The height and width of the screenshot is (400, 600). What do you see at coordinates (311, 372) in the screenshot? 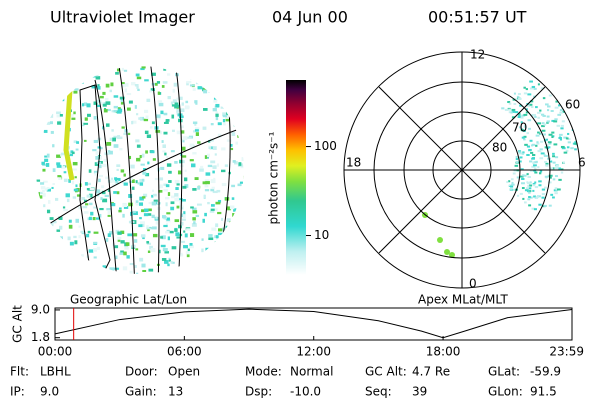
I see `status-value: Normal` at bounding box center [311, 372].